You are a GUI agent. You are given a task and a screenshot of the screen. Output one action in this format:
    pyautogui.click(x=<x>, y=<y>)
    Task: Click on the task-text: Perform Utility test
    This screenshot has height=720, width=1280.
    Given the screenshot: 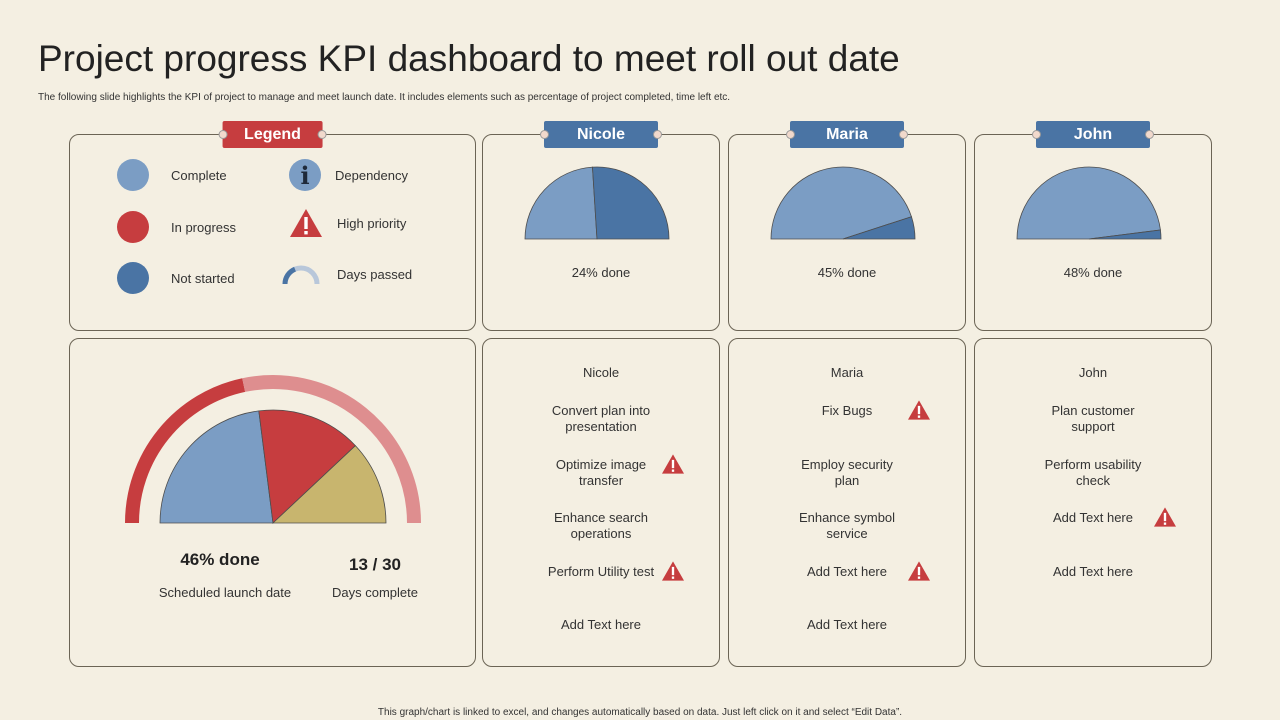 What is the action you would take?
    pyautogui.click(x=601, y=571)
    